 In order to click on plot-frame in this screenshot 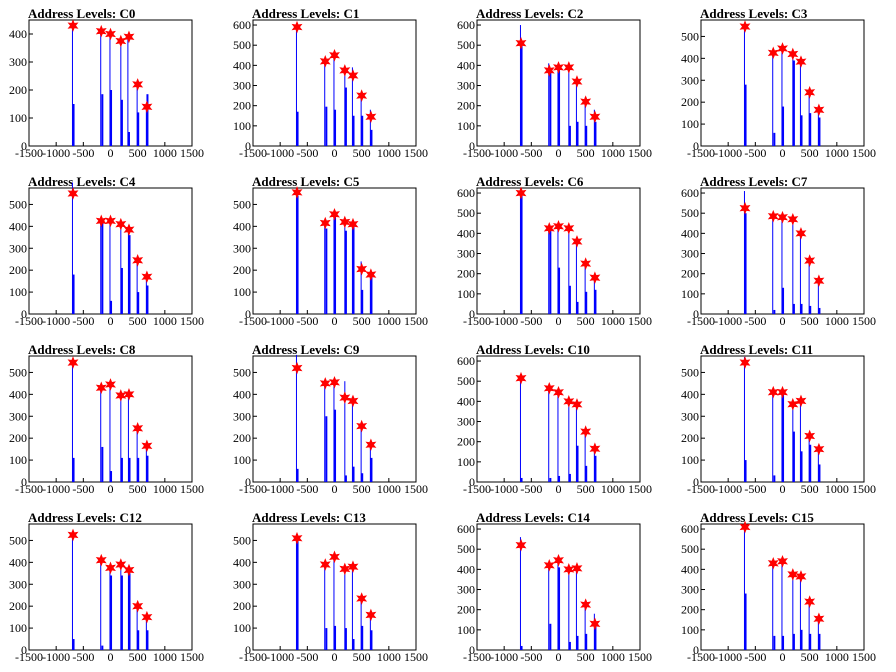, I will do `click(110, 251)`.